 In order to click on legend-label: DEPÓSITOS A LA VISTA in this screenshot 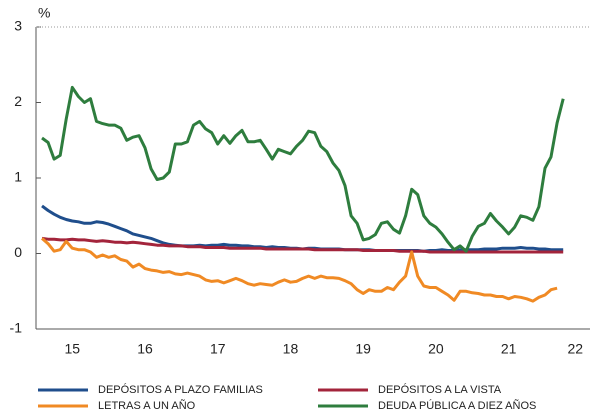, I will do `click(440, 389)`.